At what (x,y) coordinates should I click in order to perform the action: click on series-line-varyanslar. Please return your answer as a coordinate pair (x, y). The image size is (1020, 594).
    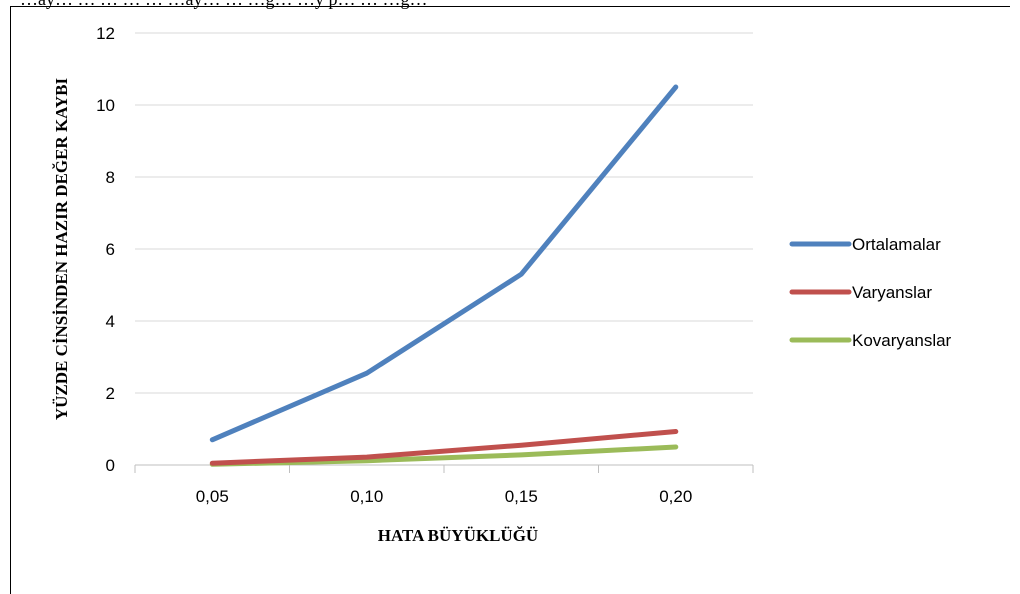
    Looking at the image, I should click on (444, 447).